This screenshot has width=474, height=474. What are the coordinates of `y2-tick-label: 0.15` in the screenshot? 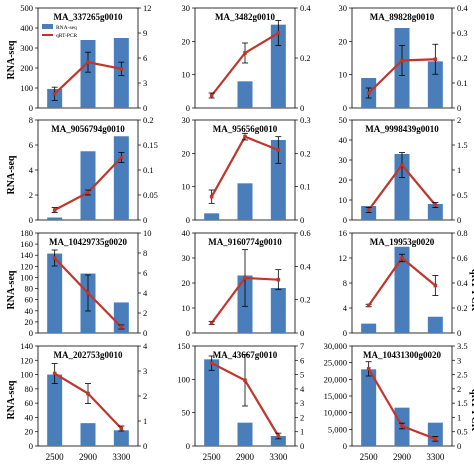 It's located at (150, 145).